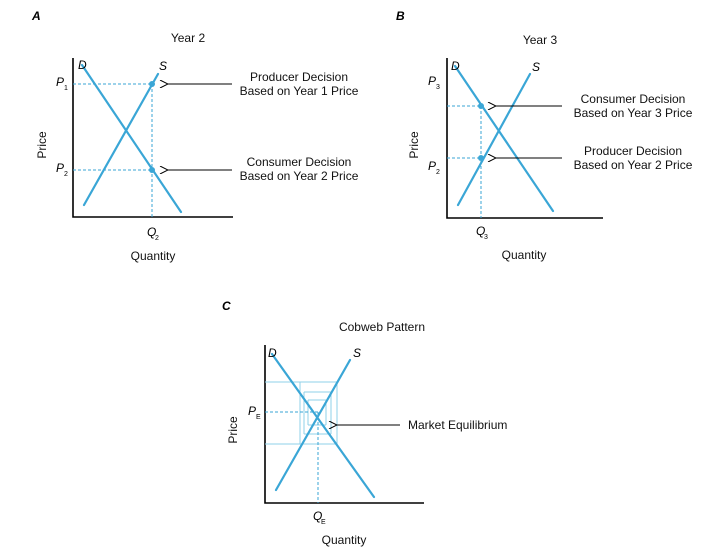 This screenshot has height=551, width=717. Describe the element at coordinates (226, 306) in the screenshot. I see `panel-c-letter: C` at that location.